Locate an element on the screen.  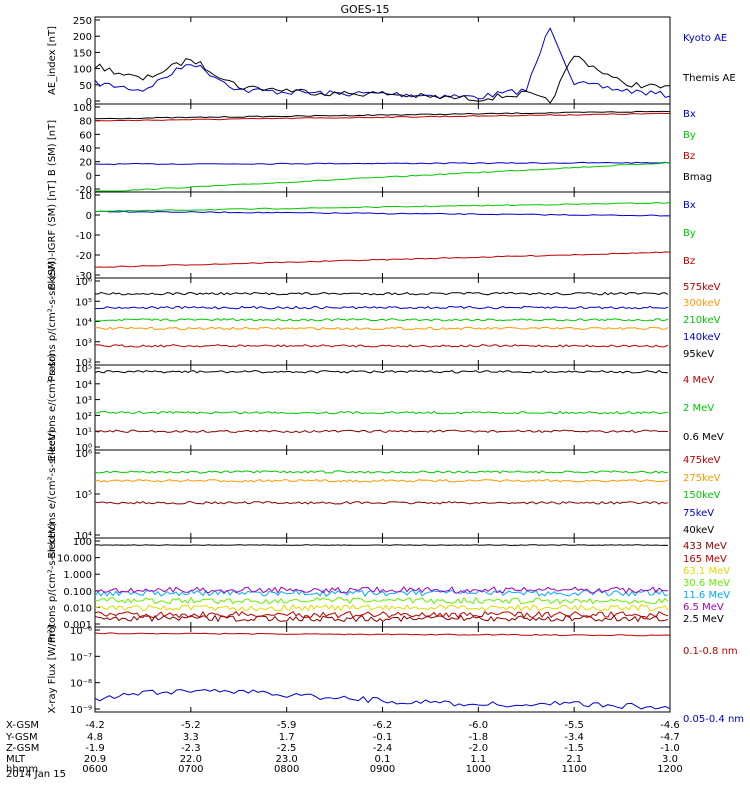
y-tick-label: 50 is located at coordinates (85, 86).